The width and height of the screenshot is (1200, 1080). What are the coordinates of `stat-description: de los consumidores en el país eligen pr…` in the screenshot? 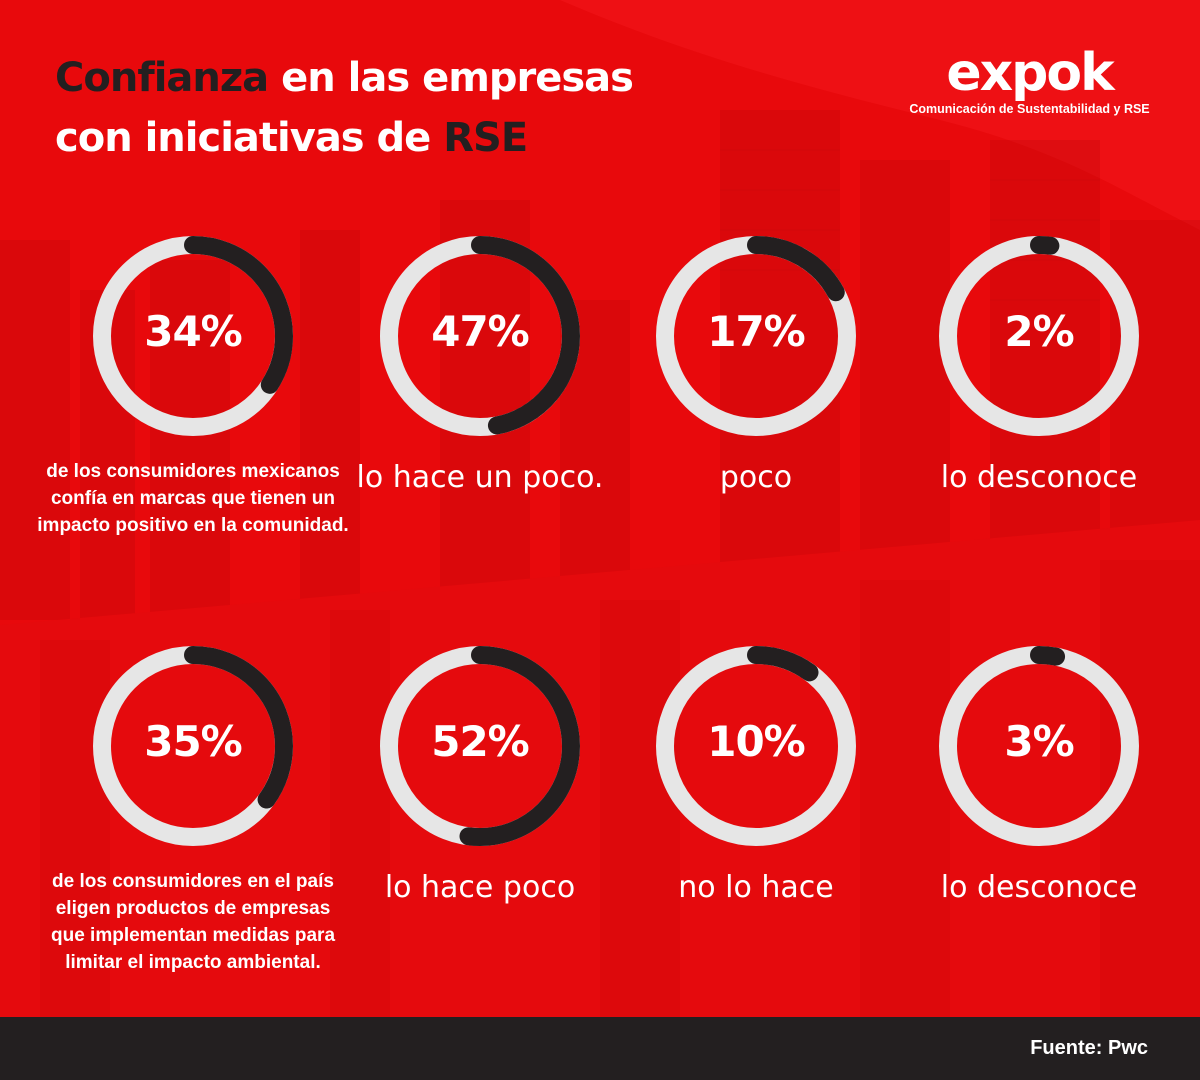 It's located at (193, 922).